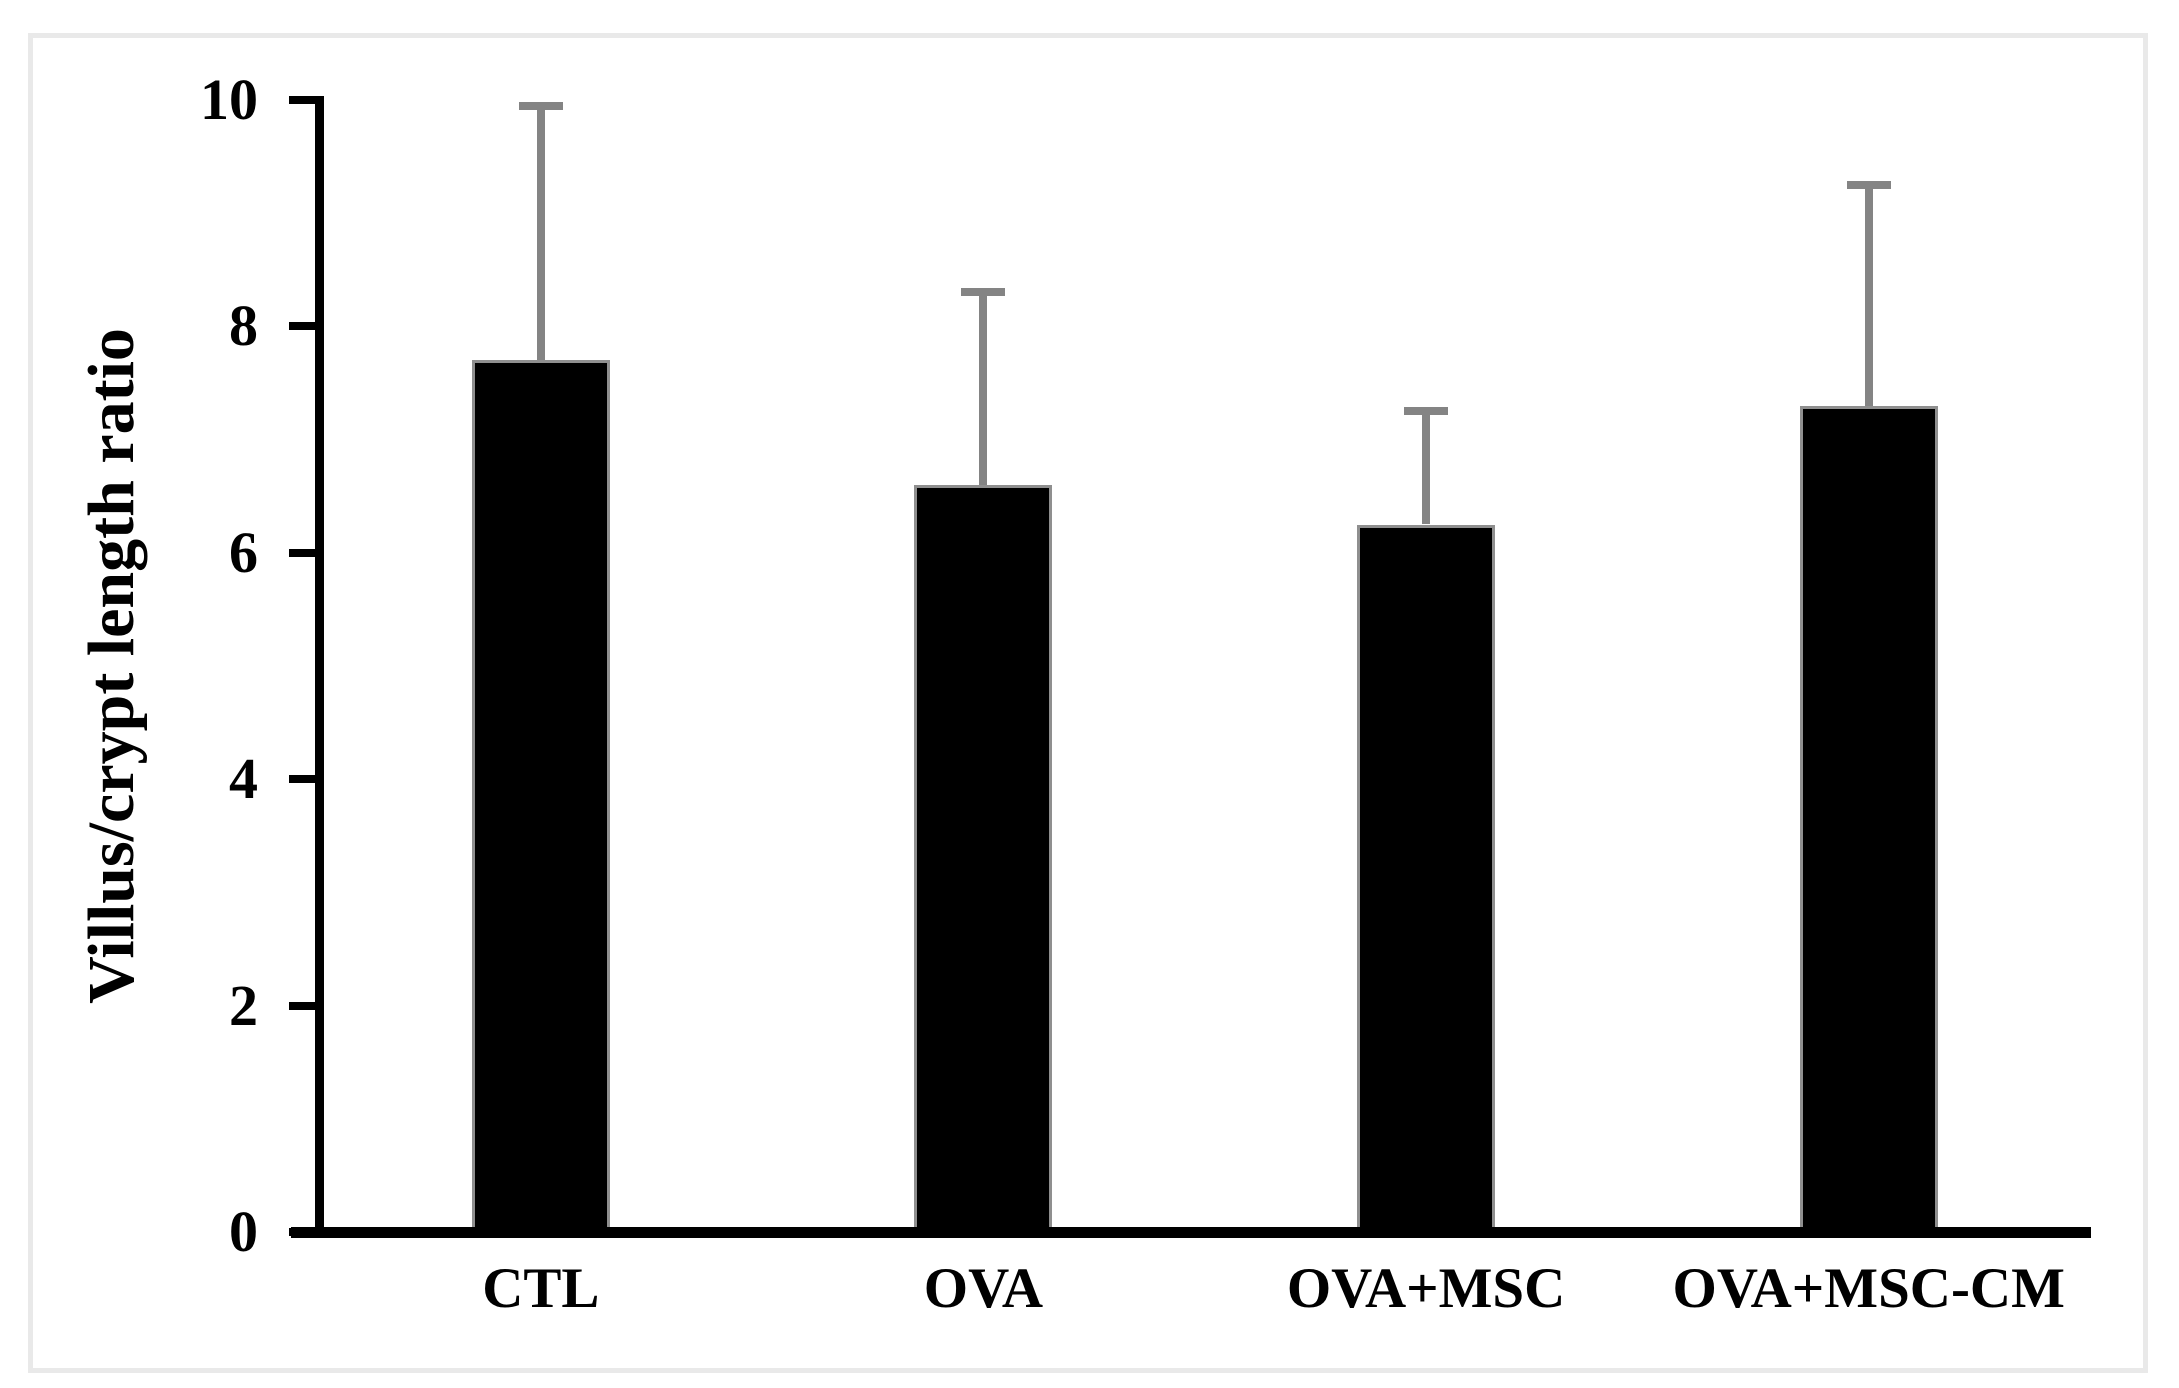 This screenshot has height=1388, width=2179. What do you see at coordinates (1191, 1232) in the screenshot?
I see `x-axis-line` at bounding box center [1191, 1232].